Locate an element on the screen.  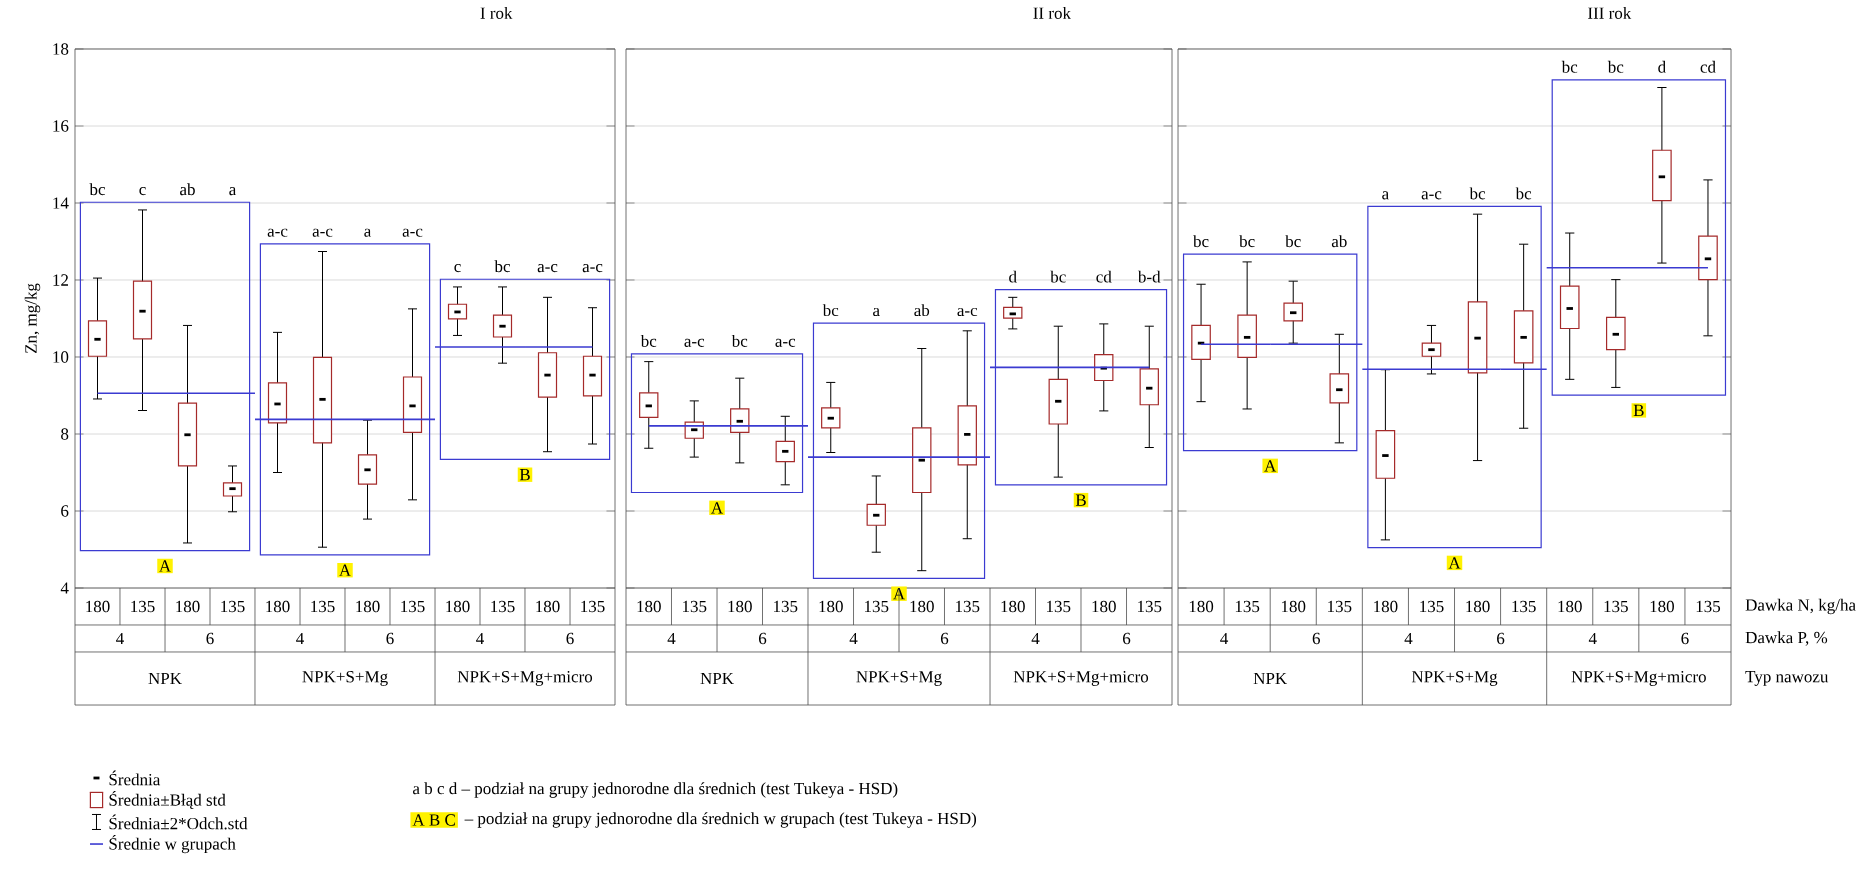
y-tick-label: 10 is located at coordinates (61, 357).